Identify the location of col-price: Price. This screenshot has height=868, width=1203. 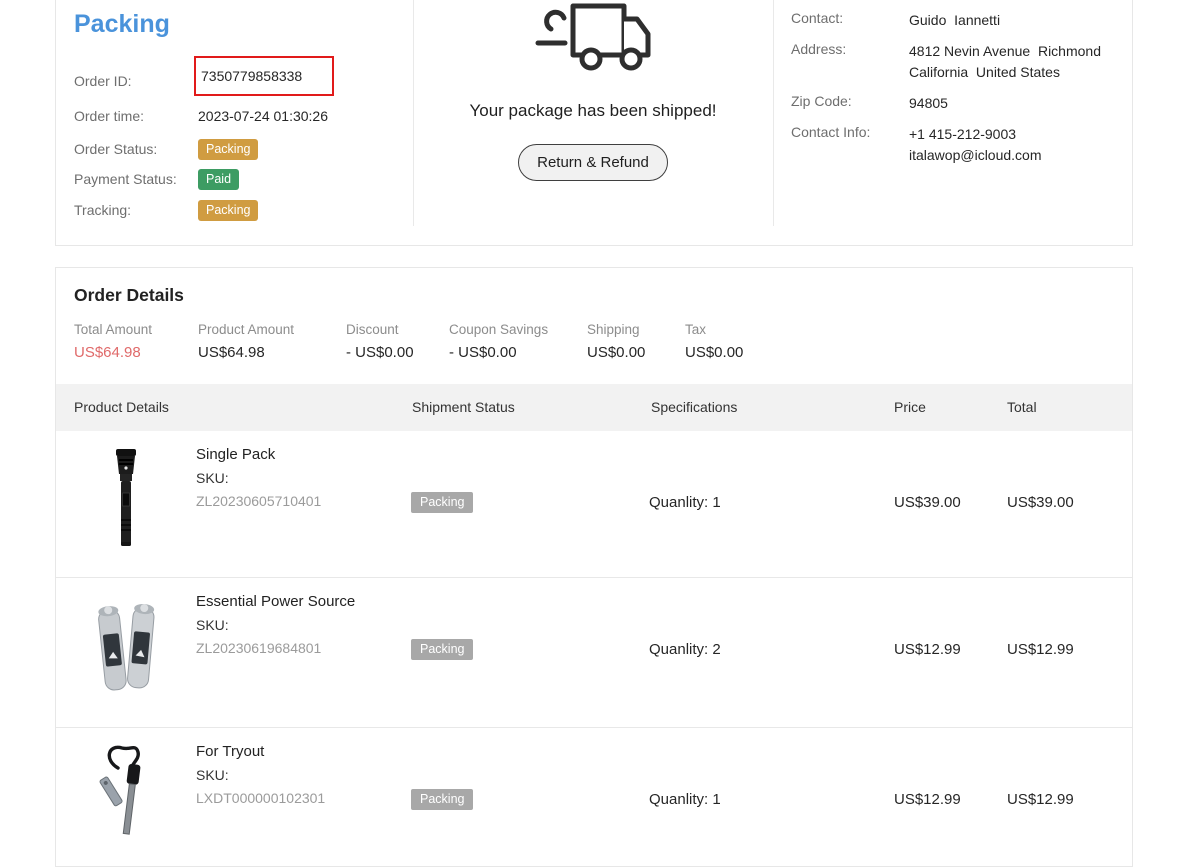
(910, 407).